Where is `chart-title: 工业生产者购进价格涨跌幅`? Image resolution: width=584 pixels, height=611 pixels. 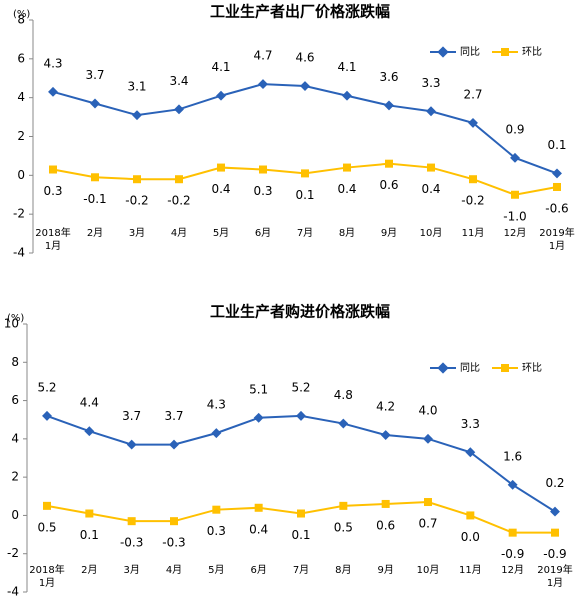
chart-title: 工业生产者购进价格涨跌幅 is located at coordinates (300, 312).